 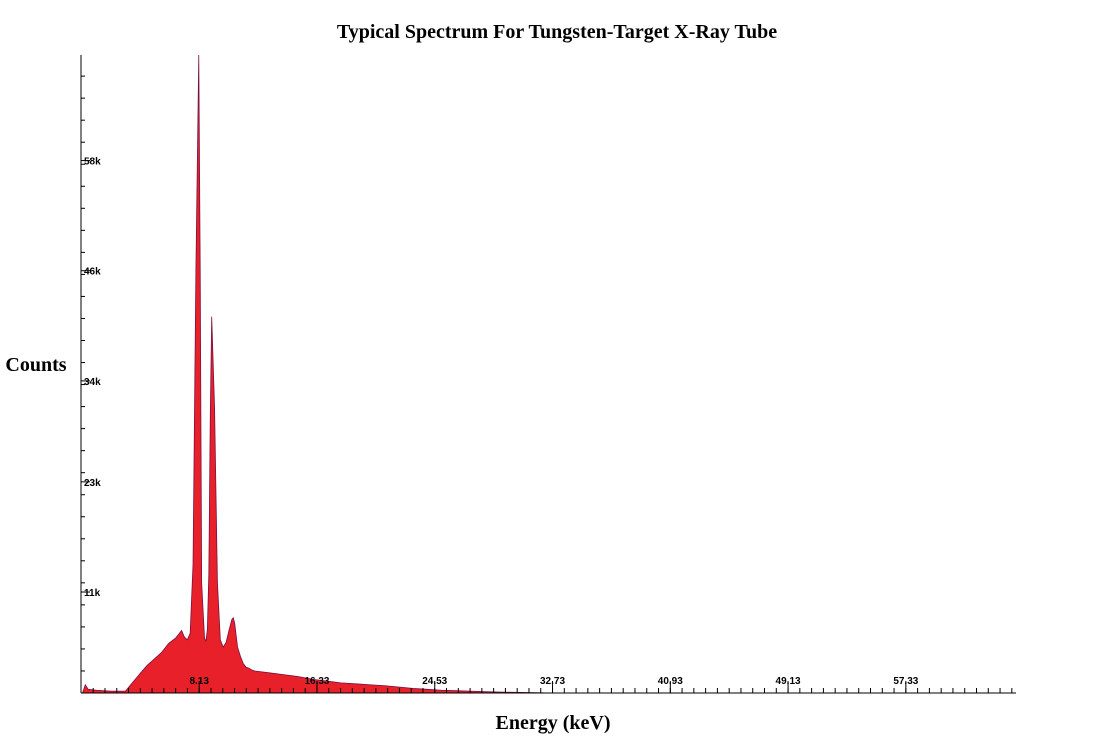 I want to click on y-major-ticks: 11k 23k 34k 46k 58k, so click(x=91, y=378).